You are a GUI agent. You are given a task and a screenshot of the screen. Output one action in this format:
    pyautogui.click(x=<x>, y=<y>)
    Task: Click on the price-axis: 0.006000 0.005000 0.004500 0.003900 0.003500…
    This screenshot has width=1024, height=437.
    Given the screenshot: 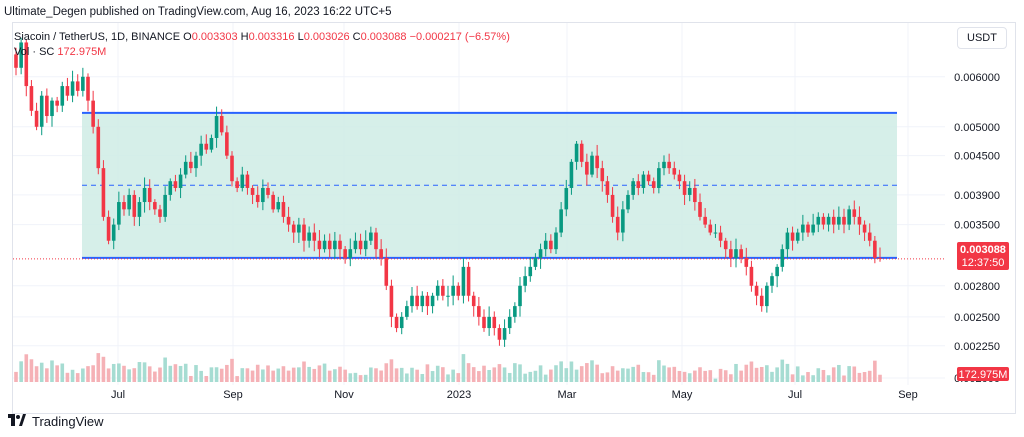 What is the action you would take?
    pyautogui.click(x=977, y=228)
    